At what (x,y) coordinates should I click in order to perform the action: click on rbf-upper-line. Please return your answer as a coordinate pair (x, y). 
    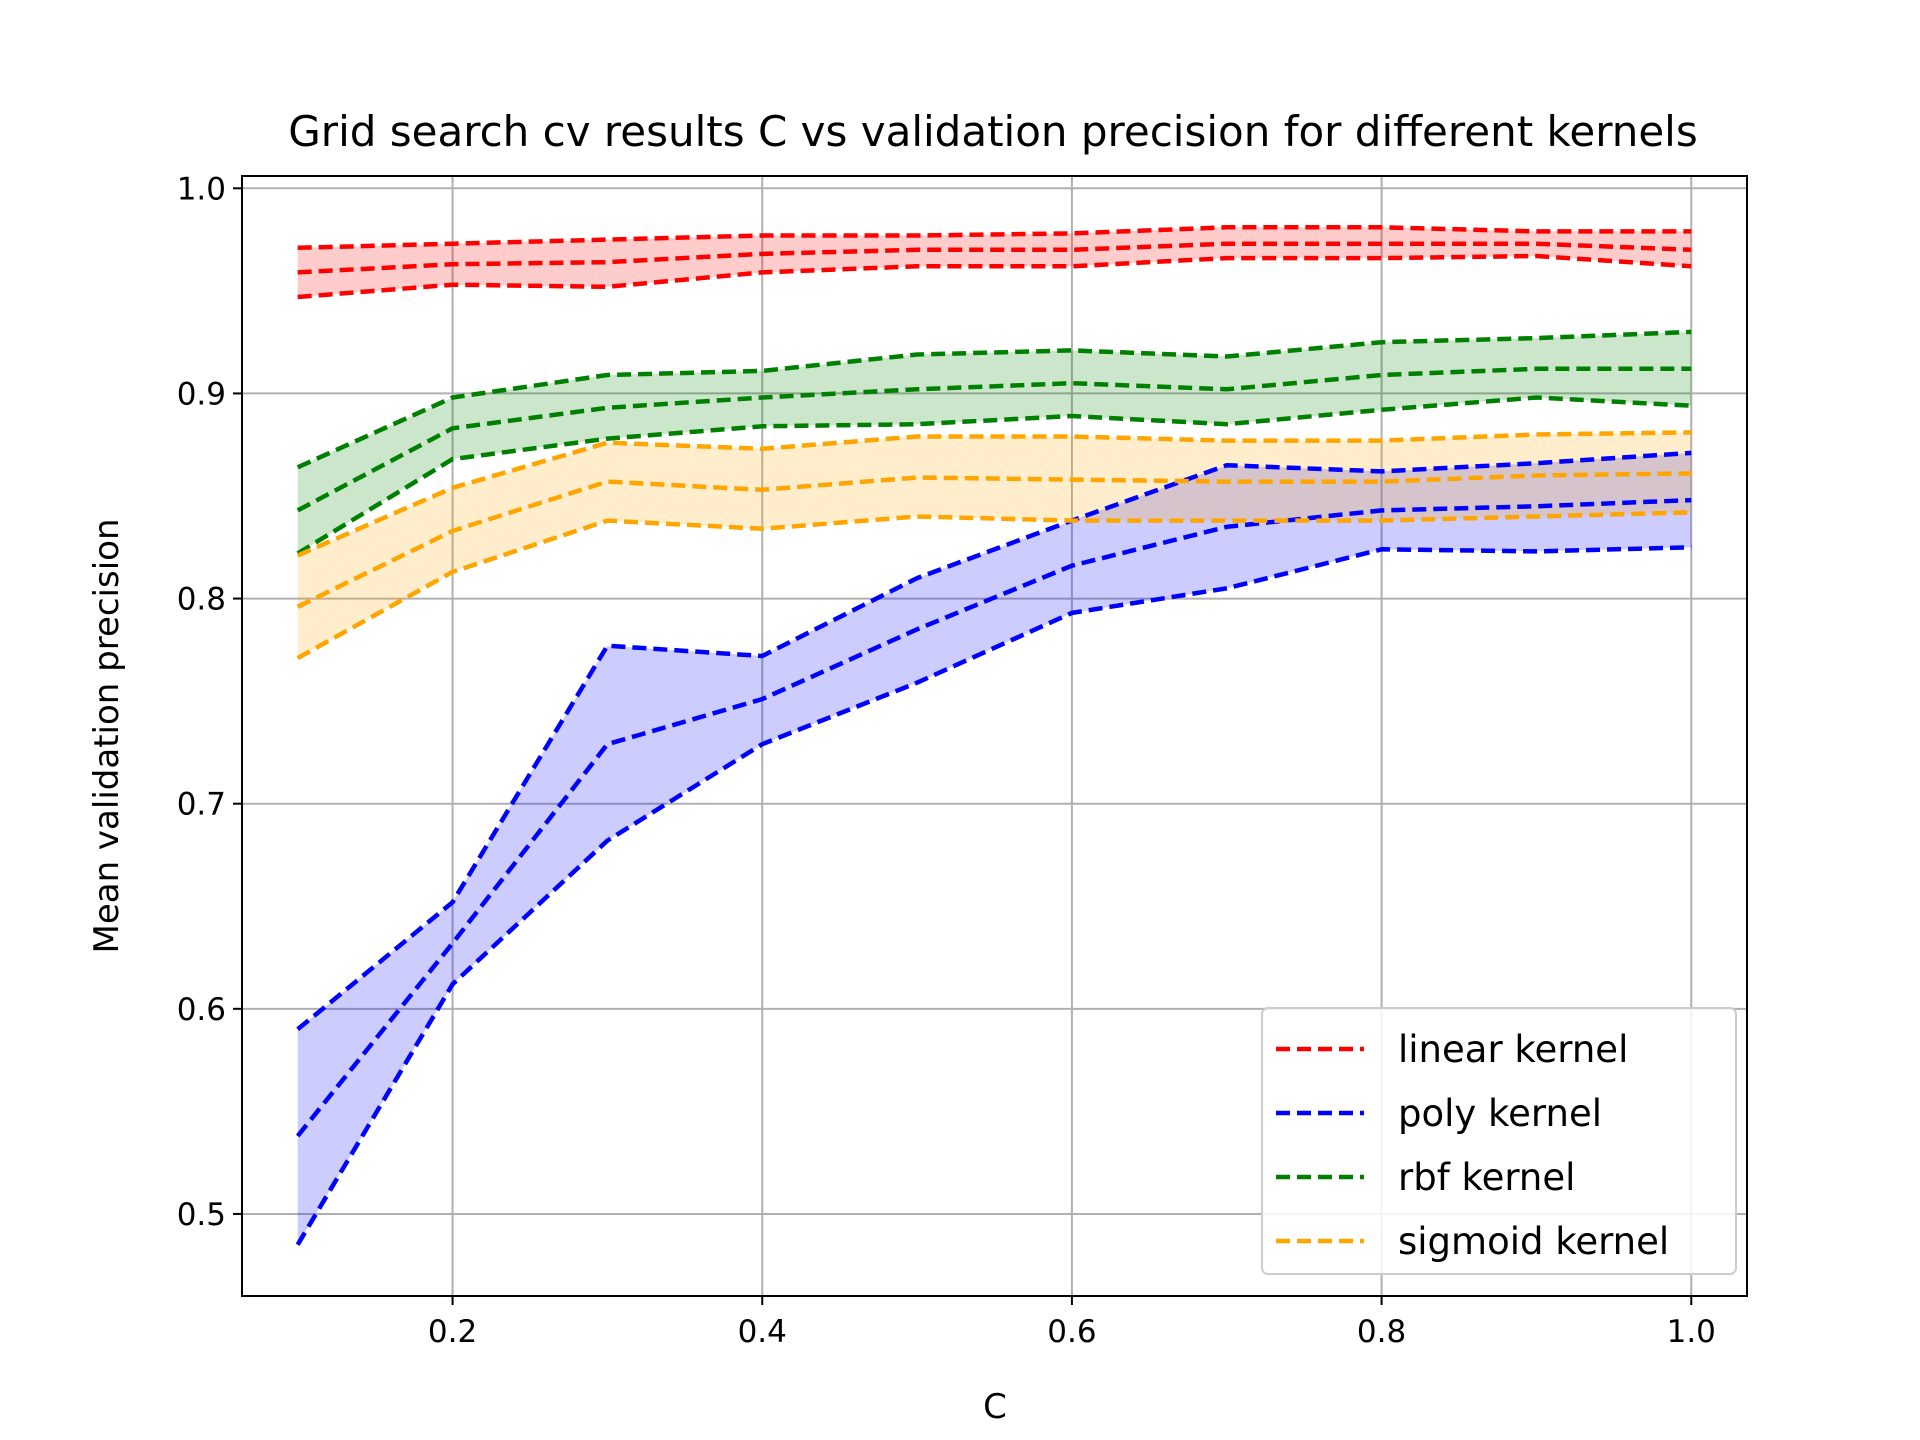
    Looking at the image, I should click on (994, 399).